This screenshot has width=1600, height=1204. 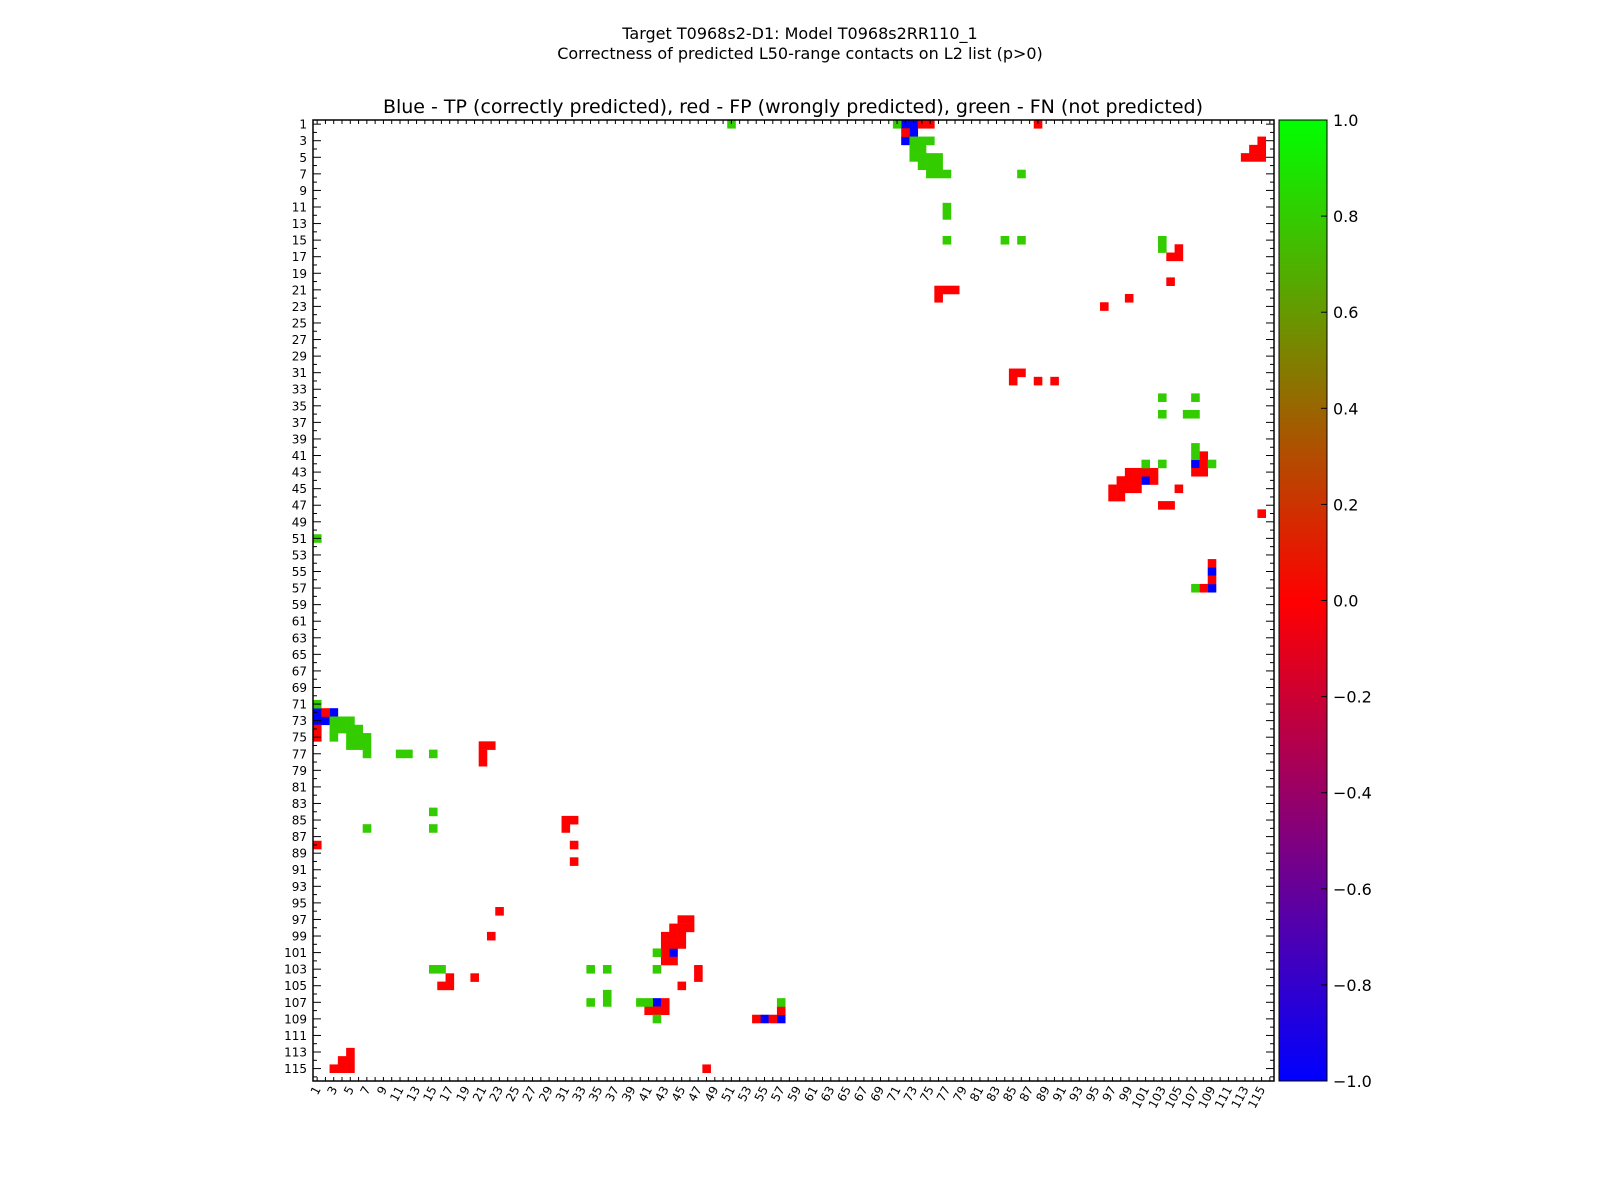 I want to click on x-tick-label: 19, so click(x=463, y=1094).